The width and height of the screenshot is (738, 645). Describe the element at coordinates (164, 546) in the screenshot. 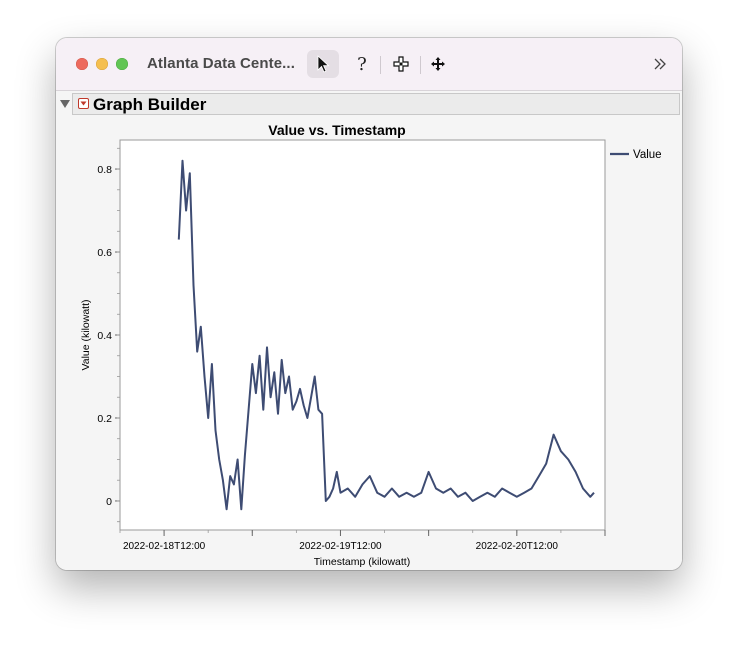

I see `x-tick-label: 2022-02-18T12:00` at that location.